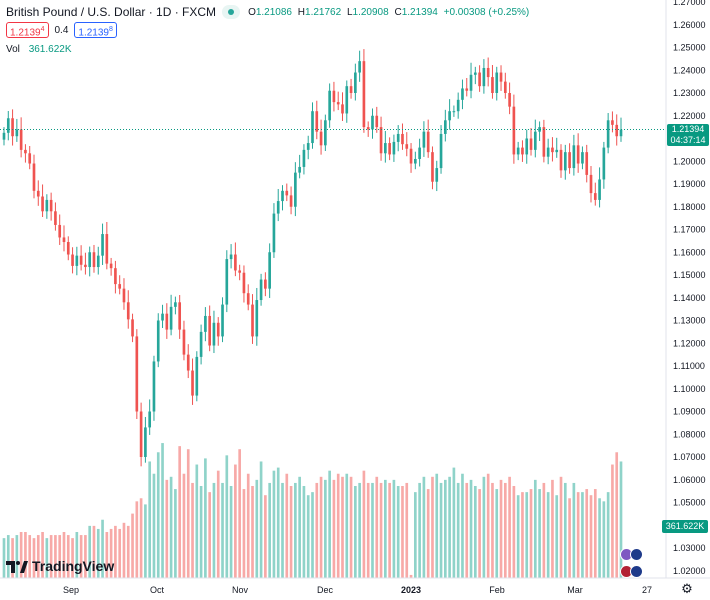 This screenshot has height=600, width=710. What do you see at coordinates (61, 30) in the screenshot?
I see `trade-panel: 1.21394 0.4 1.21398` at bounding box center [61, 30].